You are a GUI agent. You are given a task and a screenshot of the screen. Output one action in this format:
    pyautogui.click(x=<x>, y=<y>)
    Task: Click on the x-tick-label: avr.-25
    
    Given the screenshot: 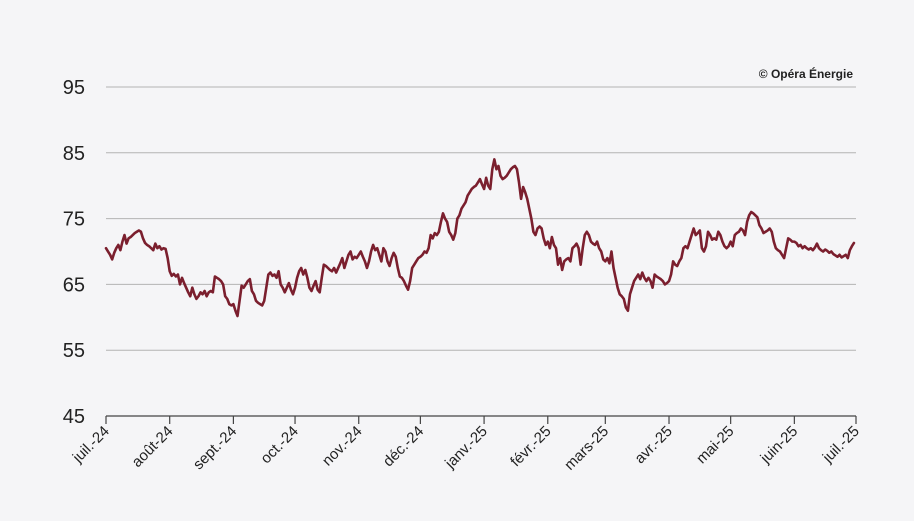 What is the action you would take?
    pyautogui.click(x=653, y=445)
    